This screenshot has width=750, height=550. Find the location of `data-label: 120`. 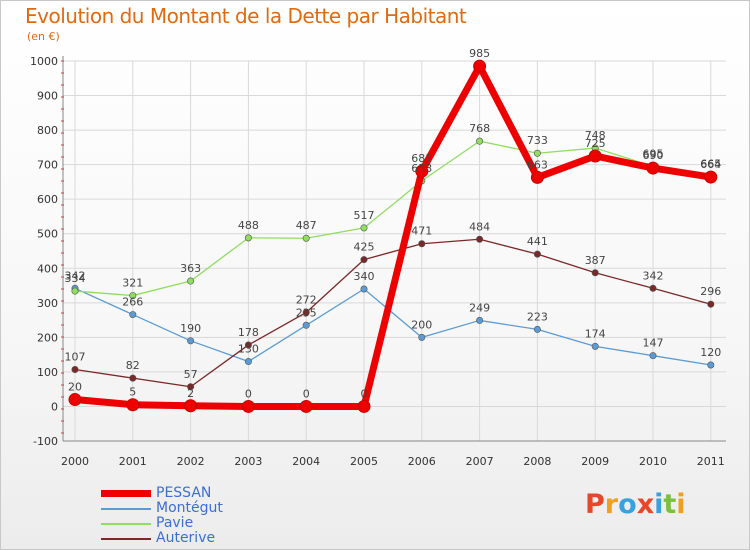

data-label: 120 is located at coordinates (710, 352).